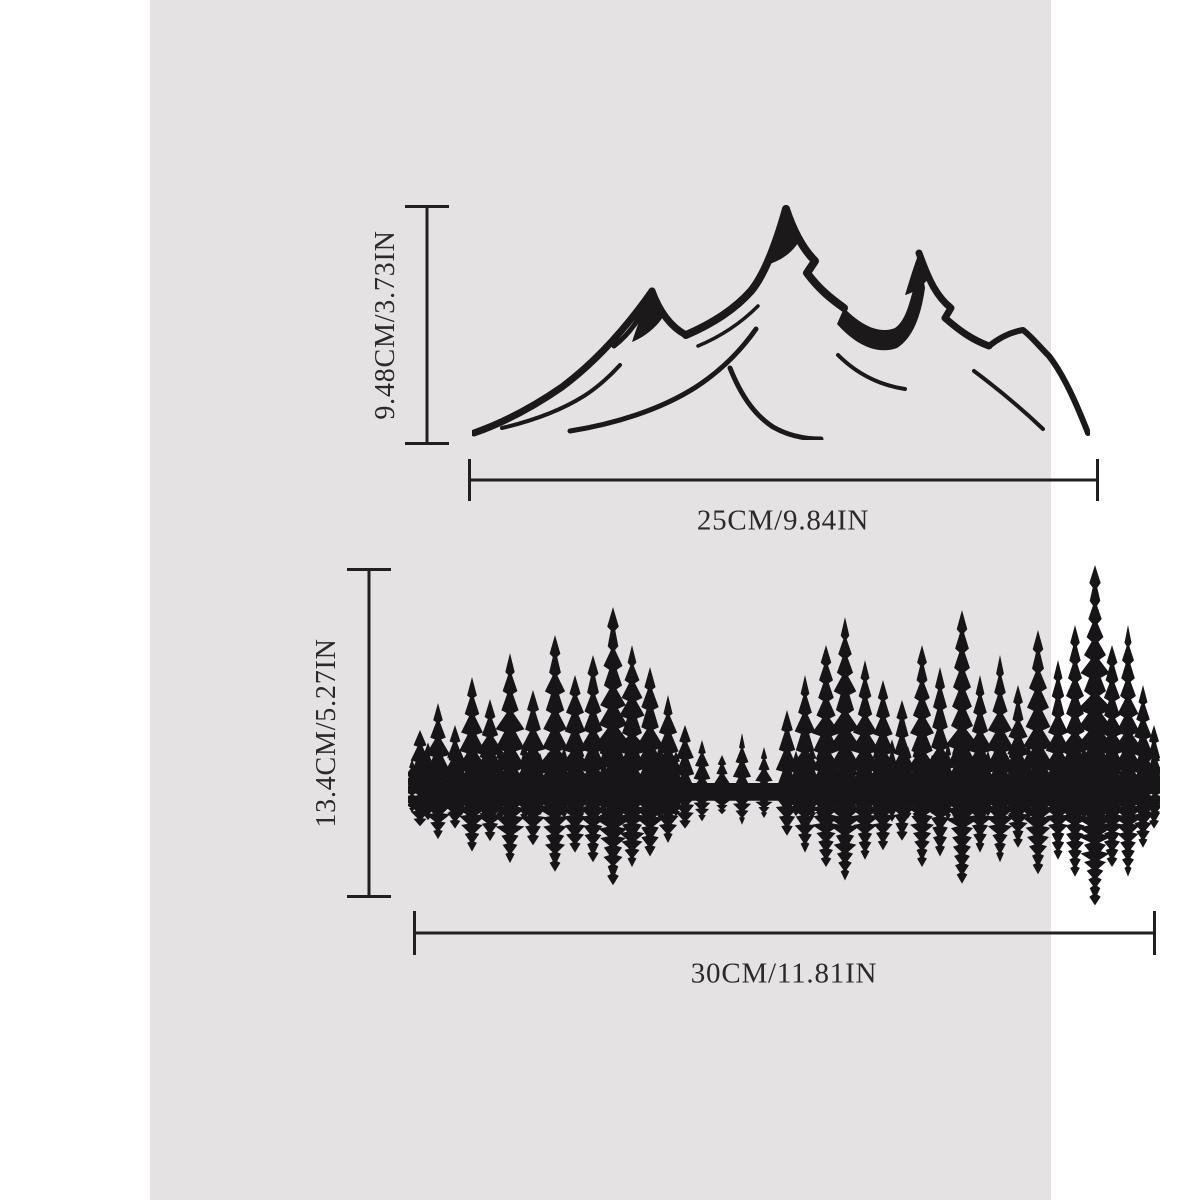  Describe the element at coordinates (783, 480) in the screenshot. I see `mountain-width-dimension-line` at that location.